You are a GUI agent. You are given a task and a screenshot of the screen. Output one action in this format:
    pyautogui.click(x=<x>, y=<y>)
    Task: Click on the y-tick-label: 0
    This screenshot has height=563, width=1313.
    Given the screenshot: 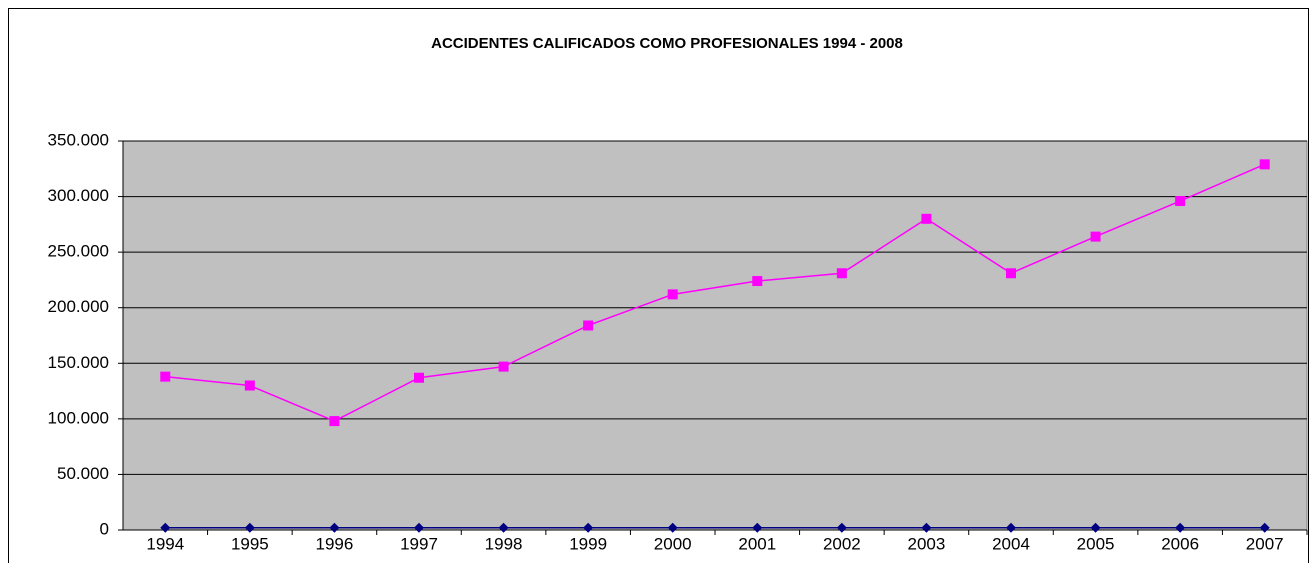 What is the action you would take?
    pyautogui.click(x=104, y=528)
    